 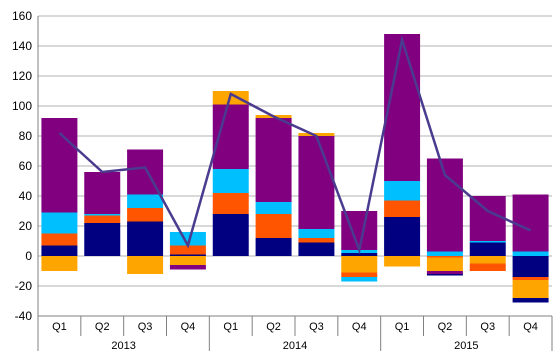 I want to click on y-tick-label: 80, so click(x=26, y=136).